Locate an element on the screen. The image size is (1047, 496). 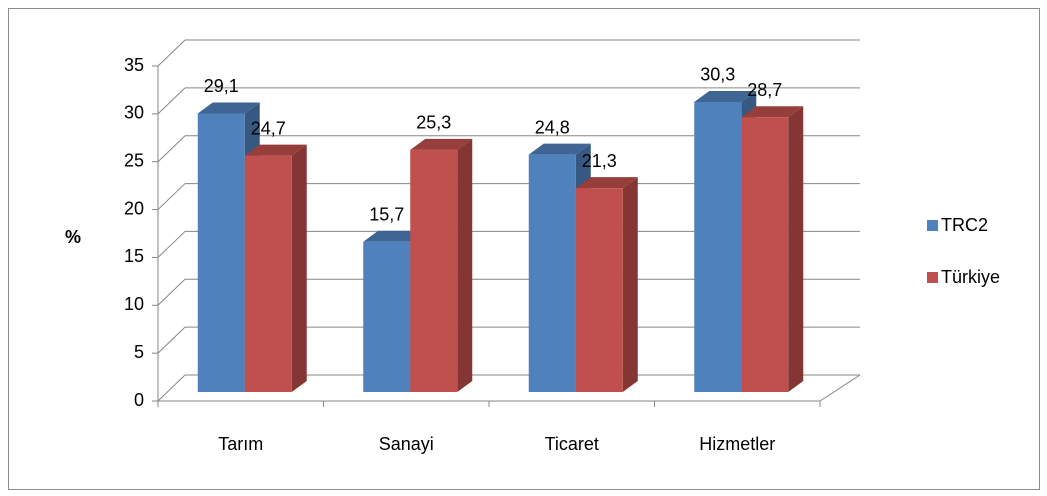
y-tick-label: 20 is located at coordinates (134, 208).